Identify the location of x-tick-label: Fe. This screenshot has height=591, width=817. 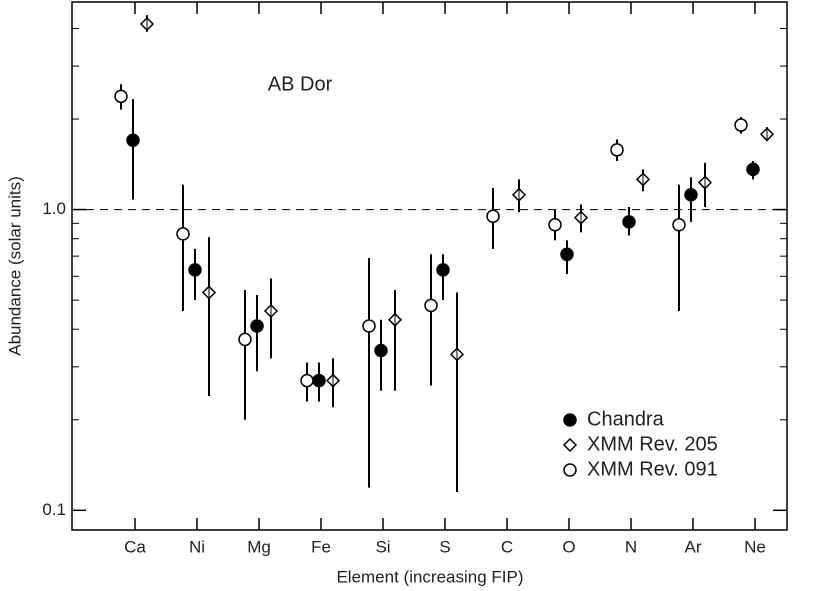
(321, 546).